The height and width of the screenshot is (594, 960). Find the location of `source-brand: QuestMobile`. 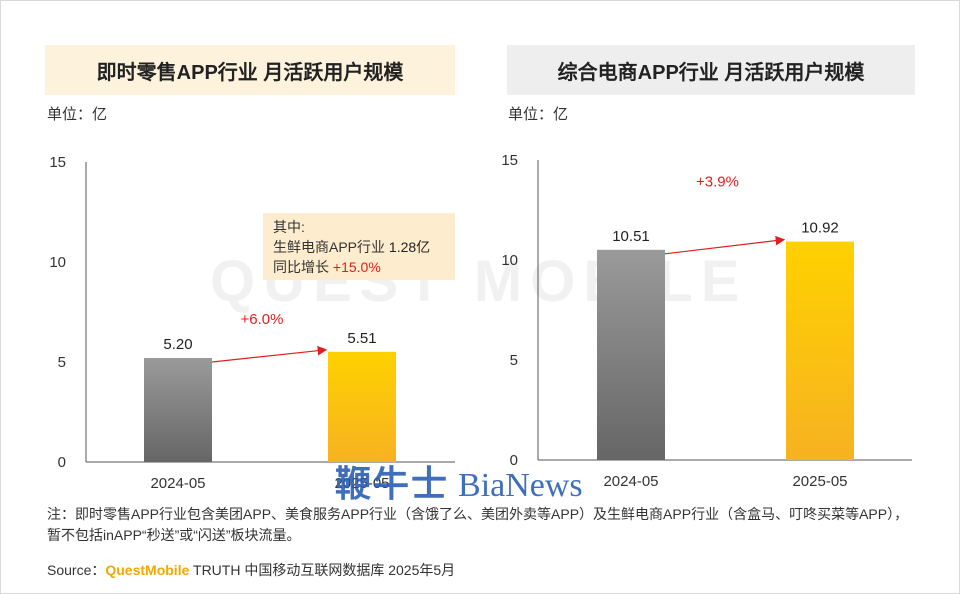

source-brand: QuestMobile is located at coordinates (147, 570).